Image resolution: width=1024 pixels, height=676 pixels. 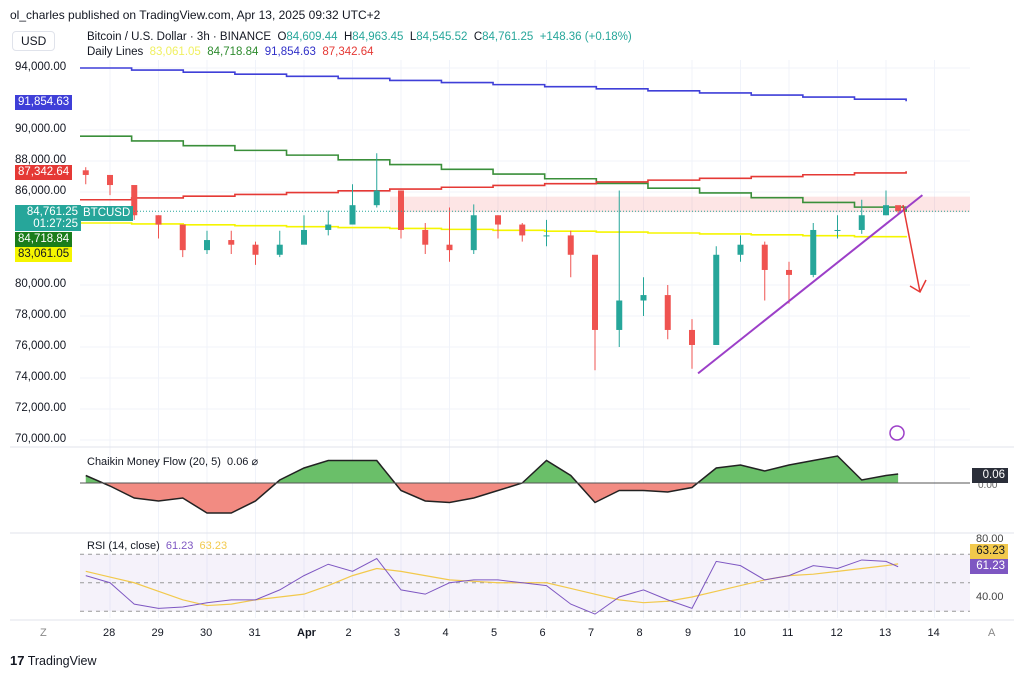 What do you see at coordinates (348, 633) in the screenshot?
I see `time-tick: 2` at bounding box center [348, 633].